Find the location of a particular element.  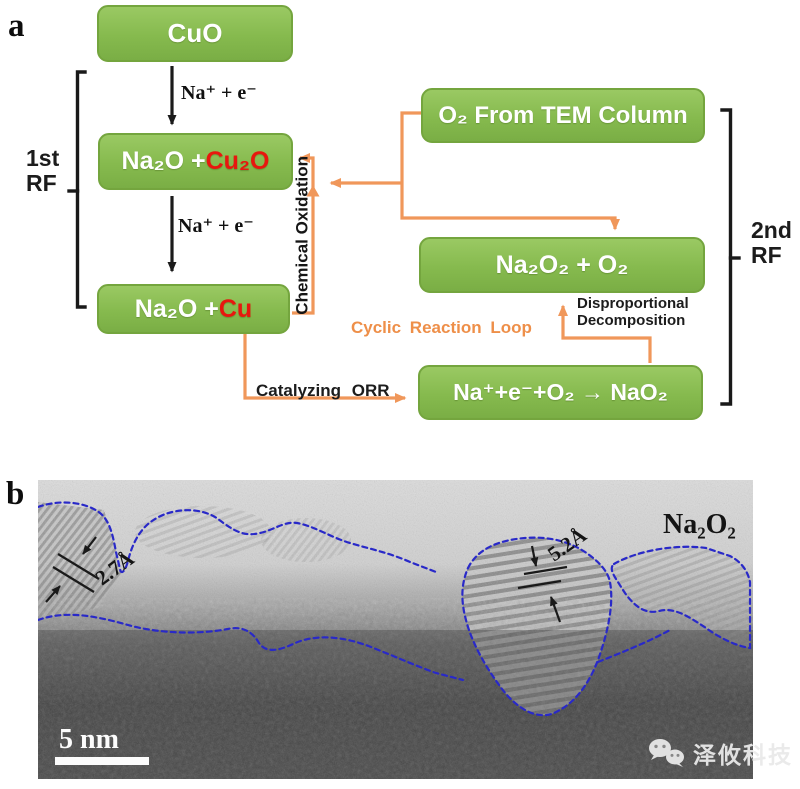

lattice-annotation-right is located at coordinates (542, 584).